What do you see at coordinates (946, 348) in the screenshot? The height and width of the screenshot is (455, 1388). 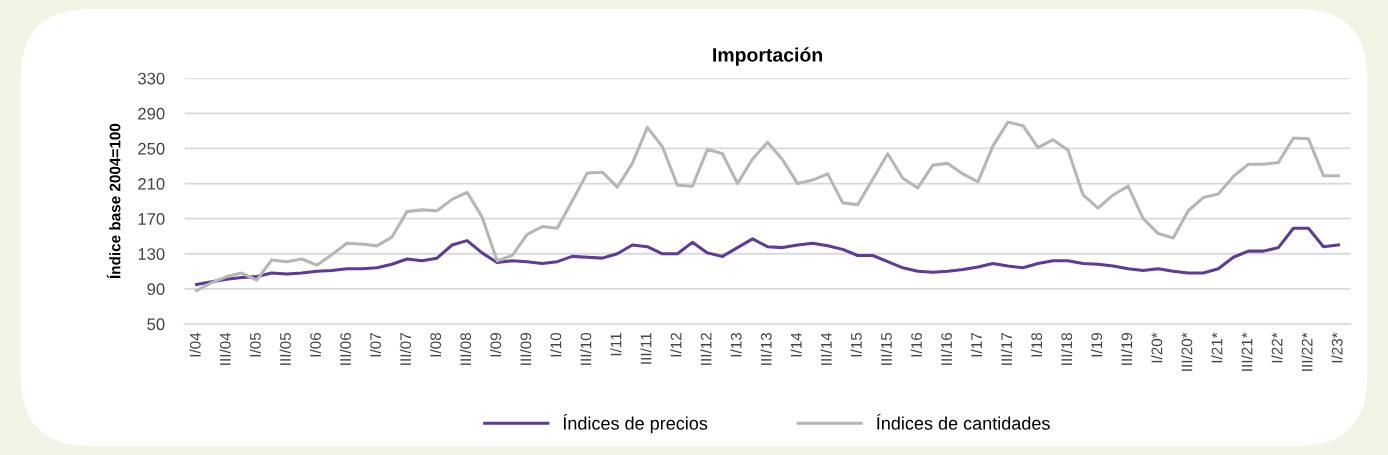 I see `x-tick-label: III/16` at bounding box center [946, 348].